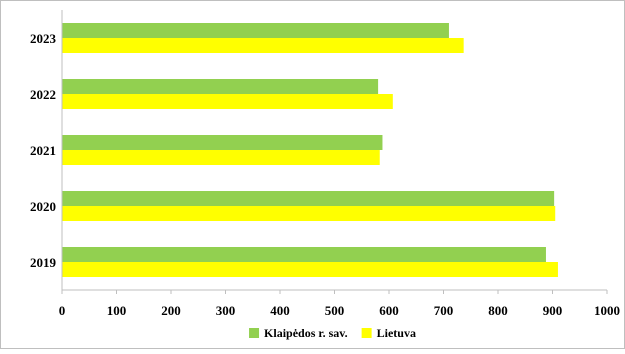 The height and width of the screenshot is (354, 625). I want to click on category-label-2021: 2021, so click(43, 150).